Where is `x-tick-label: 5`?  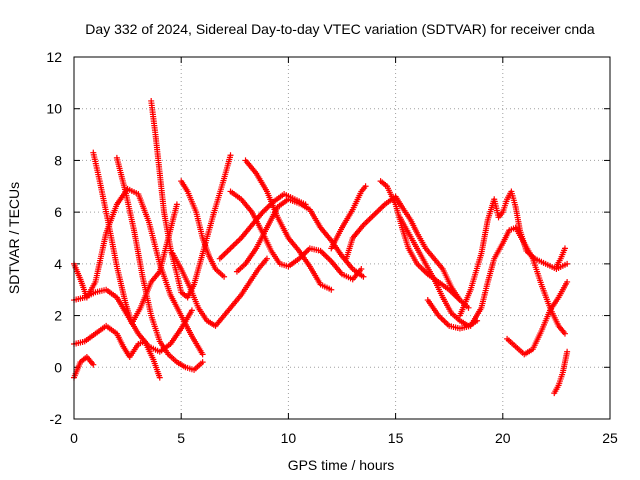
x-tick-label: 5 is located at coordinates (181, 438).